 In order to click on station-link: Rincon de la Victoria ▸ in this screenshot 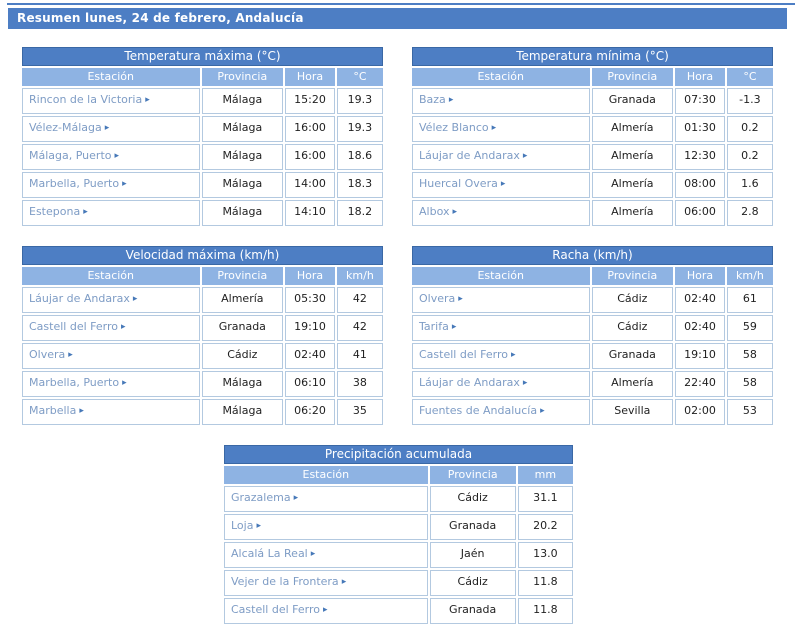, I will do `click(89, 99)`.